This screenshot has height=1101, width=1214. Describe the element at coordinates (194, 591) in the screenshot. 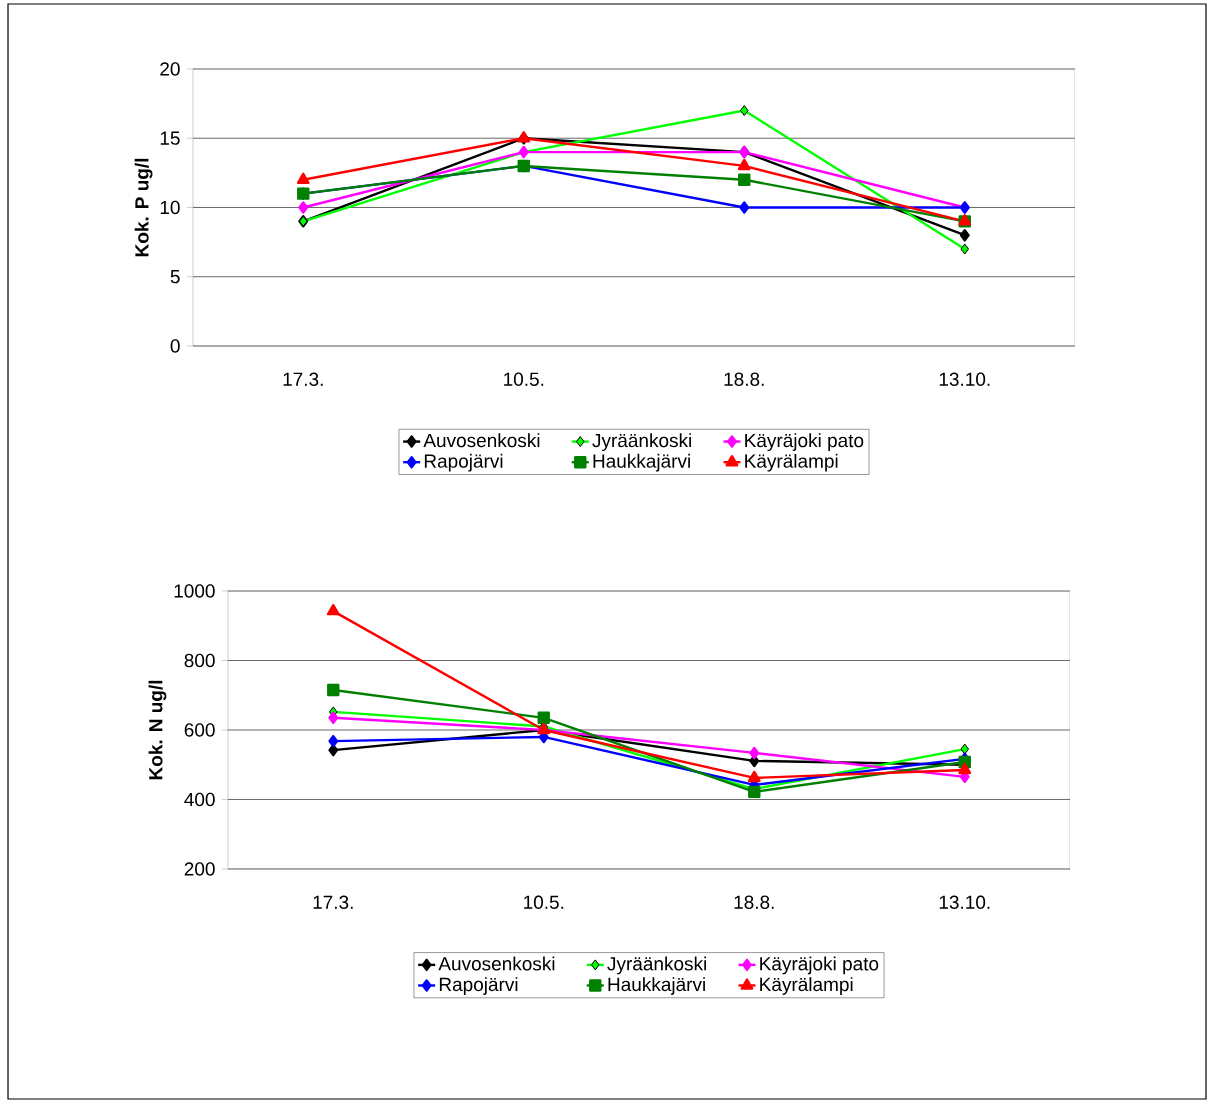

I see `y-tick-label: 1000` at that location.